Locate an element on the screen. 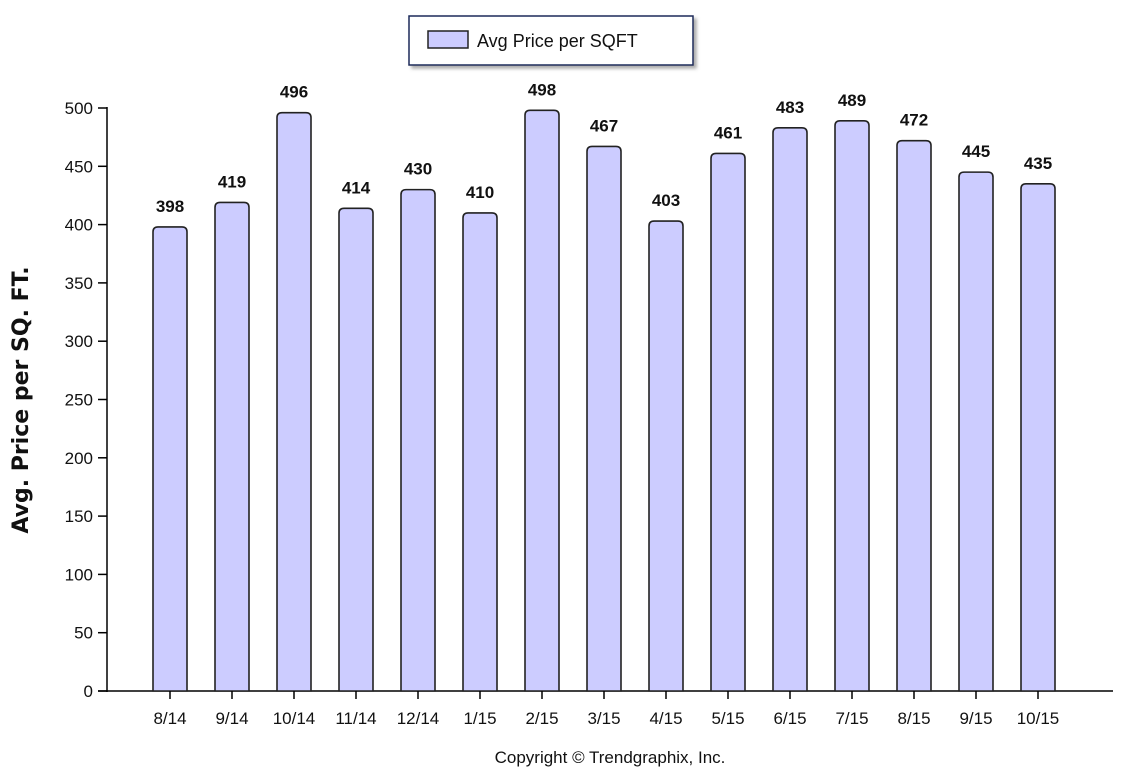  x-tick-label: 10/14 is located at coordinates (294, 718).